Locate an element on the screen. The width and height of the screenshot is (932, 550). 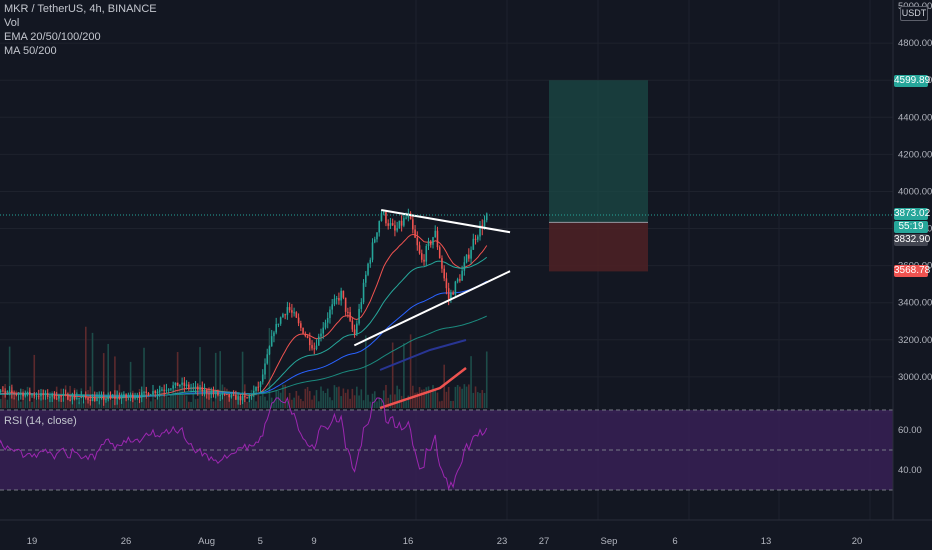
time-tick-label: 9 is located at coordinates (313, 541).